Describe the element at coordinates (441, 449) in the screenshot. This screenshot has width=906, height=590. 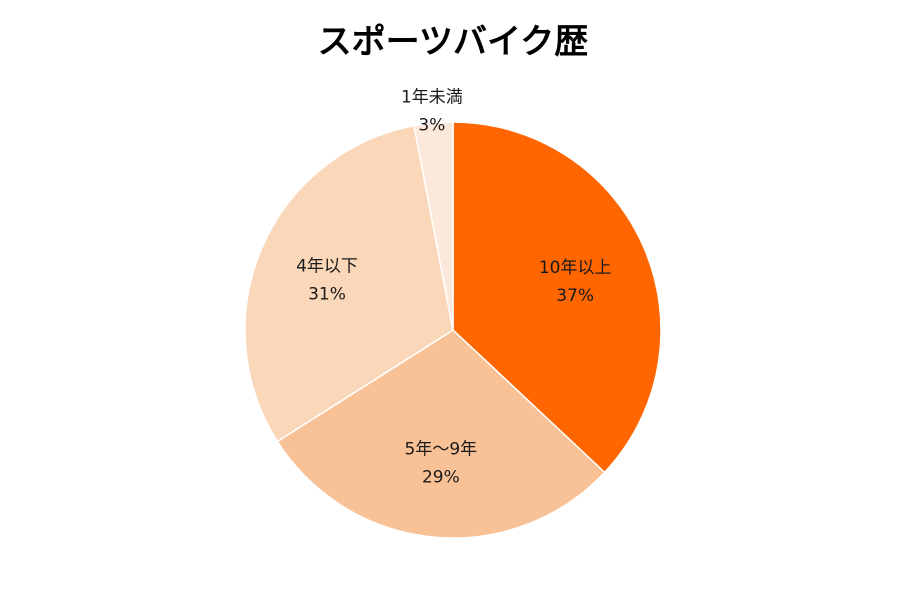
I see `slice-category-label: 5年～9年` at that location.